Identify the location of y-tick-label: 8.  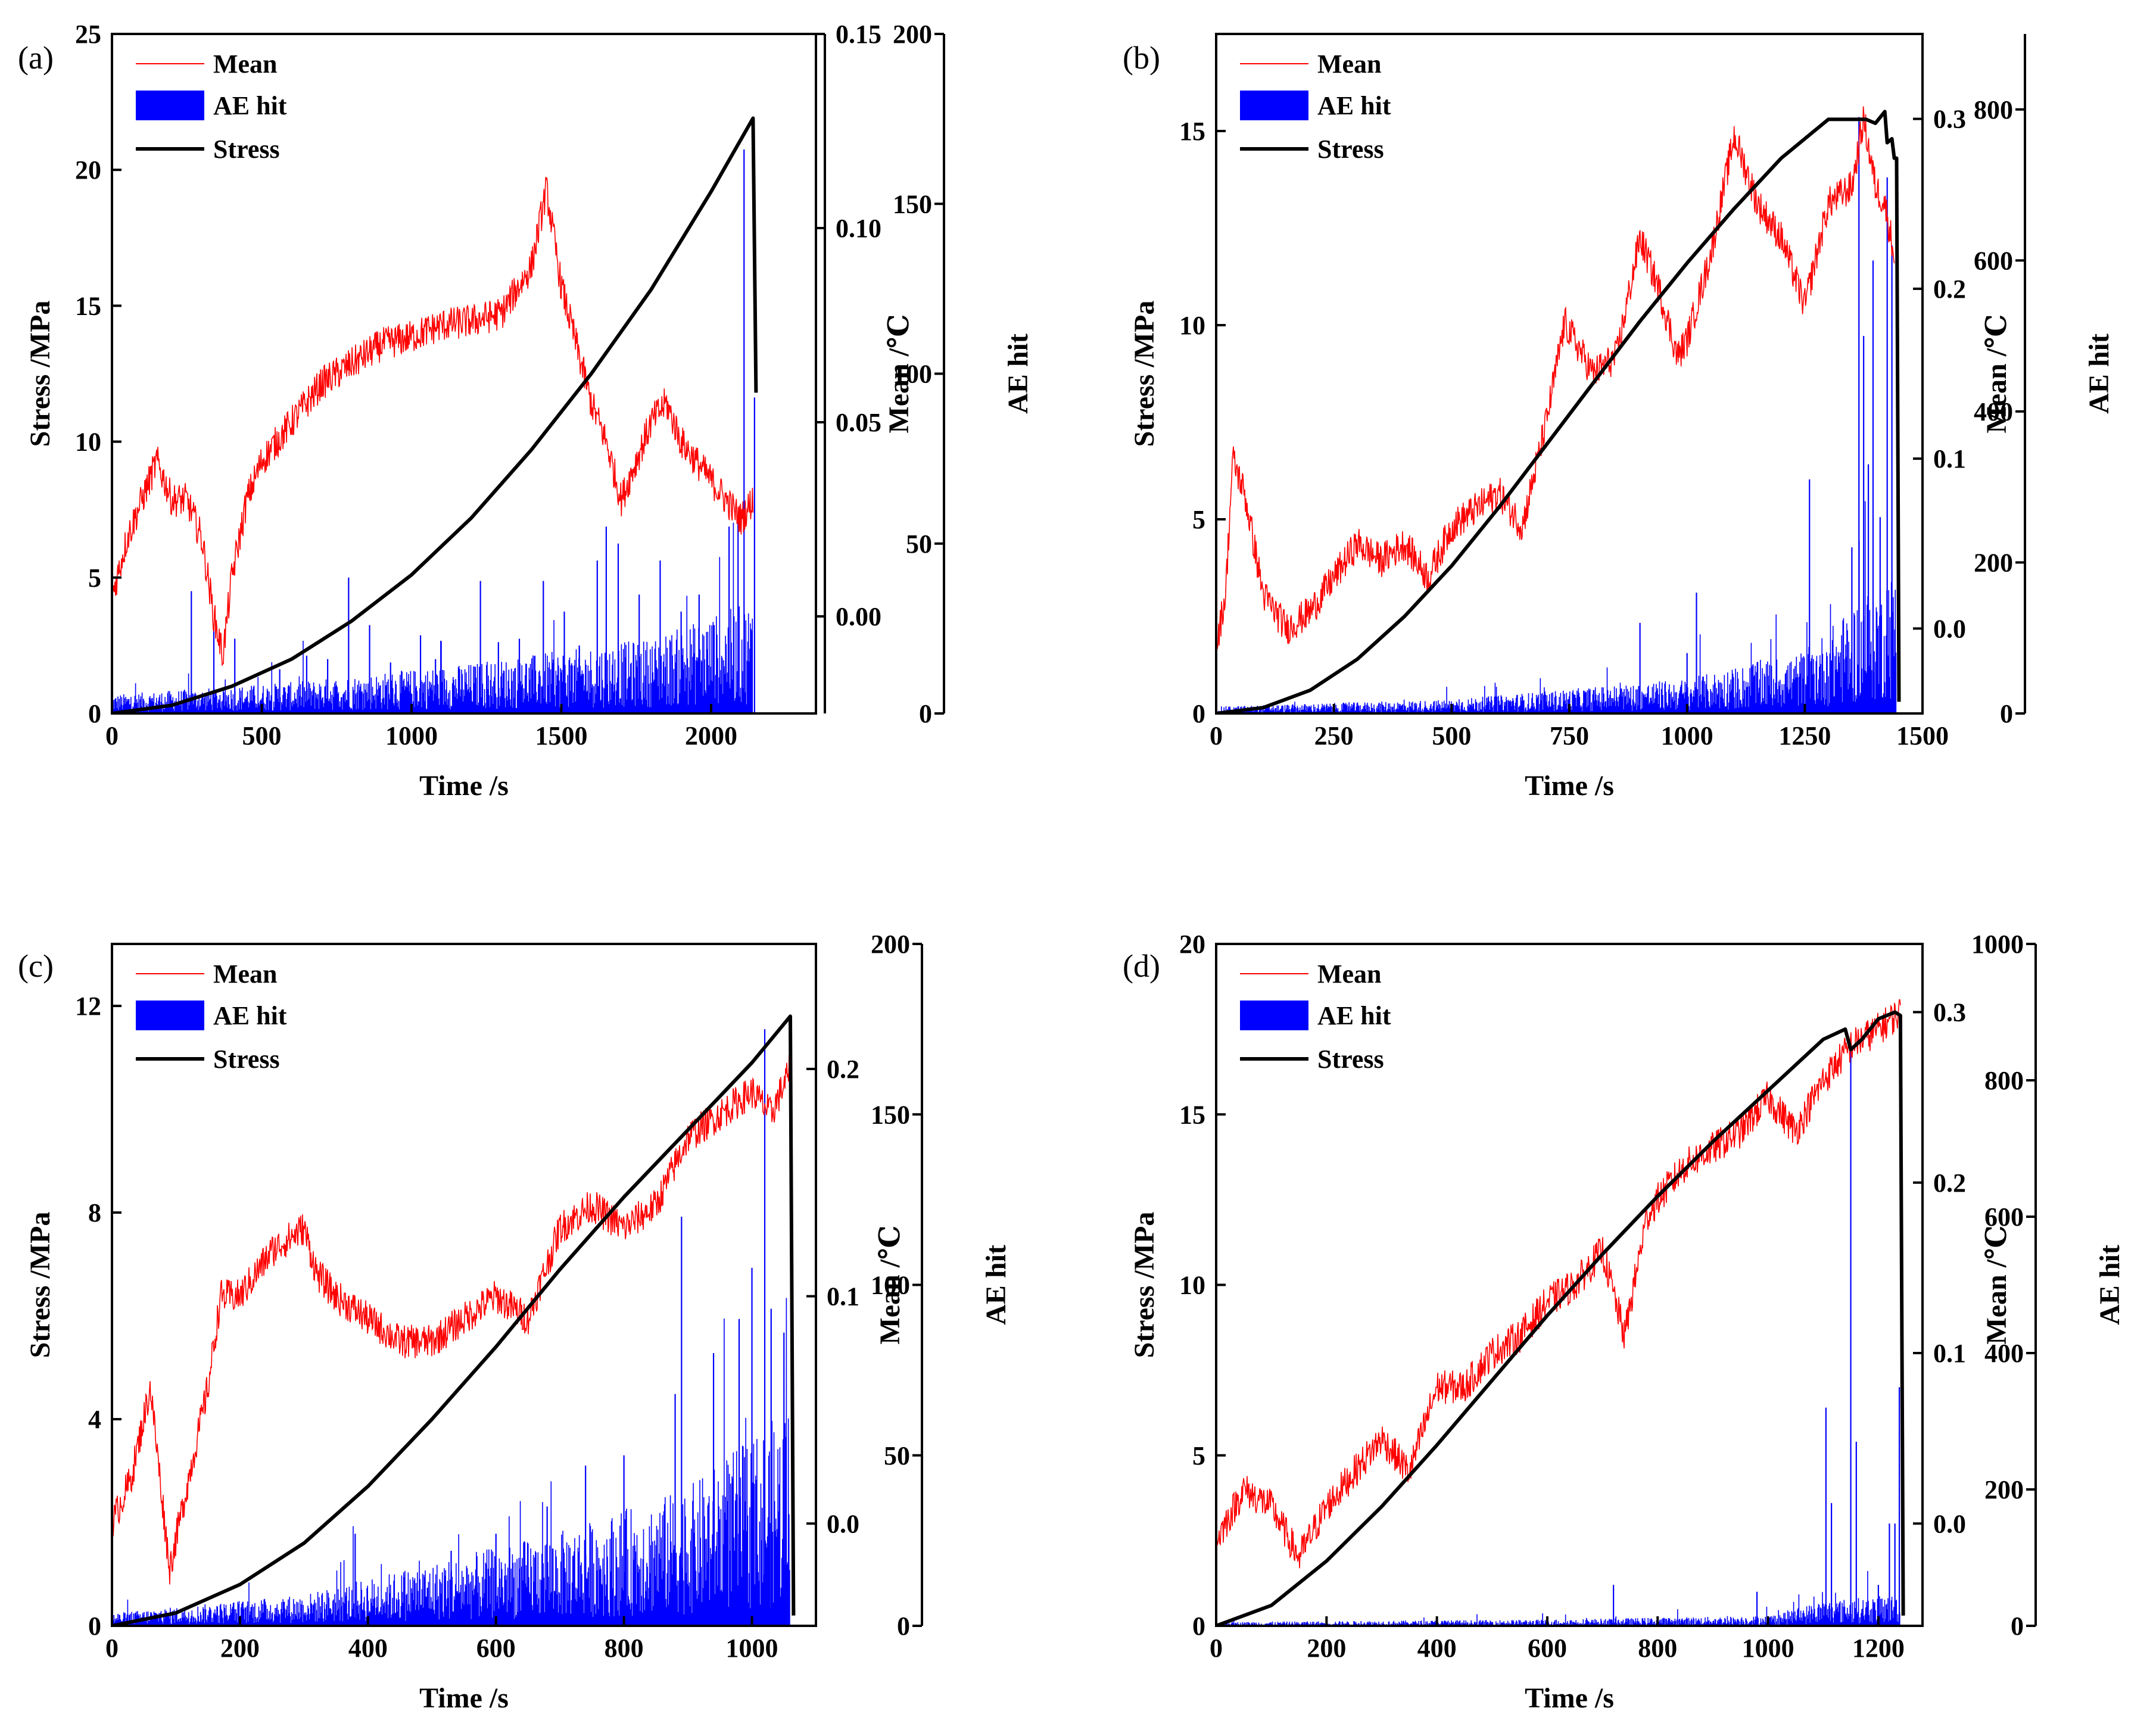
(94, 1212).